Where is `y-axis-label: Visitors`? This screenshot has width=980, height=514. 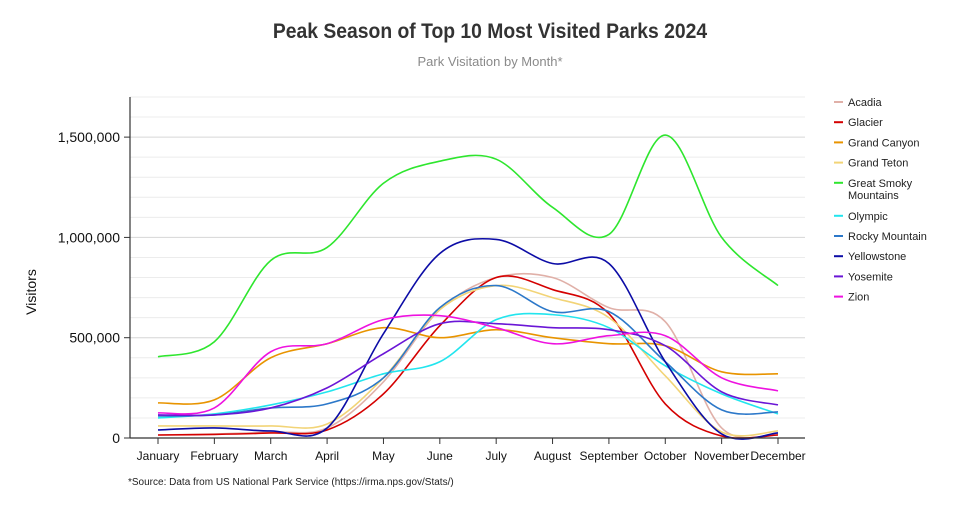 y-axis-label: Visitors is located at coordinates (31, 292).